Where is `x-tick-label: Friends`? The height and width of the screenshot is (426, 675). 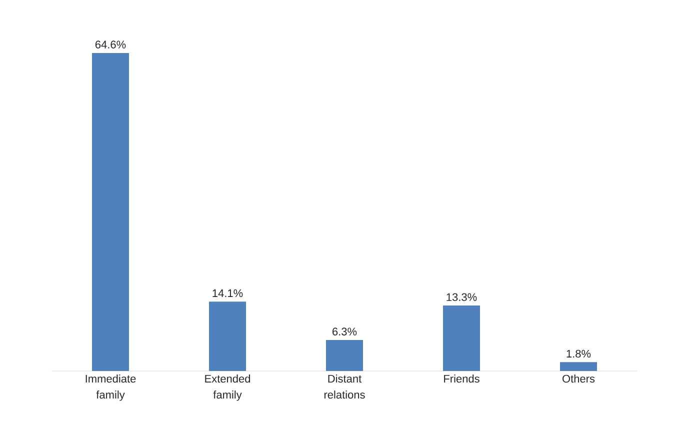
x-tick-label: Friends is located at coordinates (462, 378).